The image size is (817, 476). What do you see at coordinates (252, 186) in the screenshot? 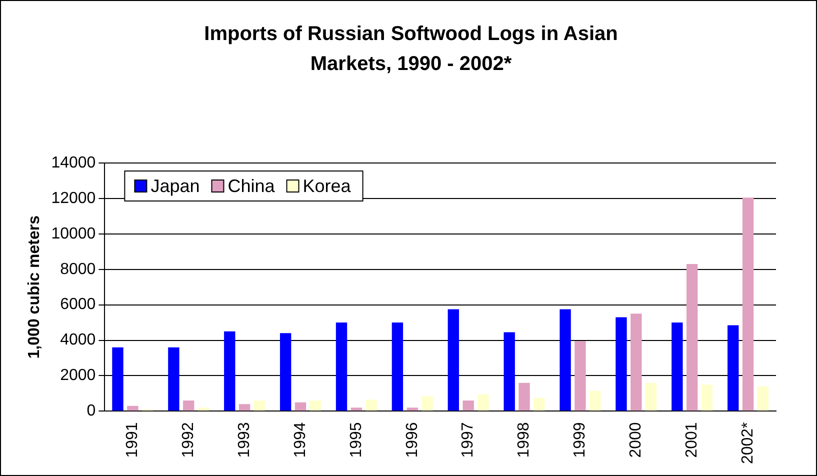
I see `legend-label: China` at bounding box center [252, 186].